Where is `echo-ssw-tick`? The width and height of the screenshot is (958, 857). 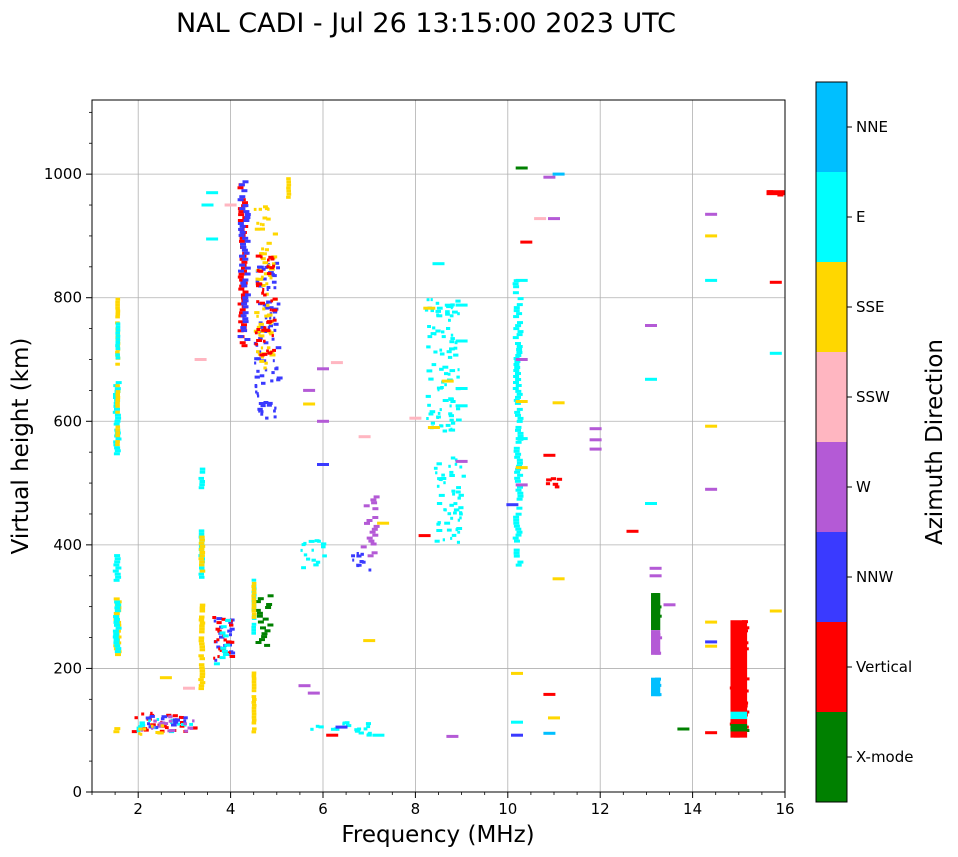
echo-ssw-tick is located at coordinates (189, 688).